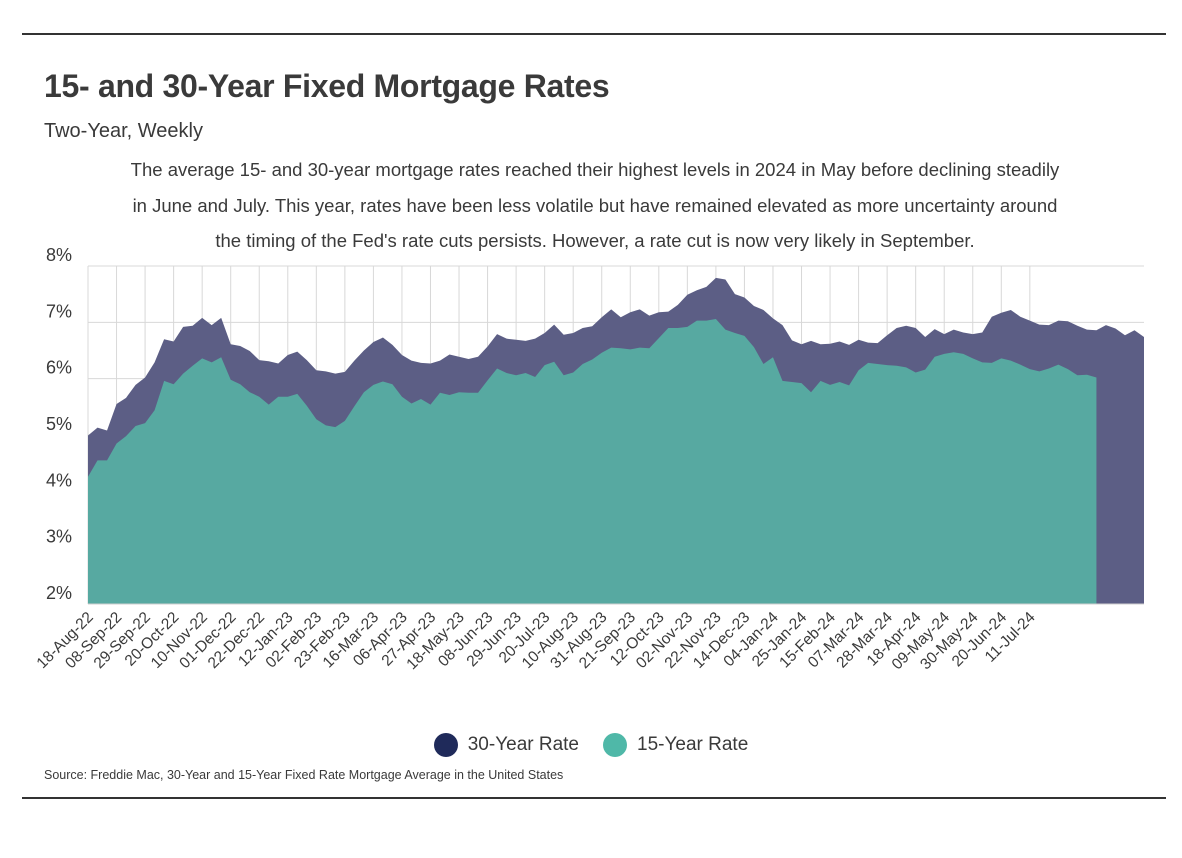  I want to click on y-tick-label: 7%, so click(59, 311).